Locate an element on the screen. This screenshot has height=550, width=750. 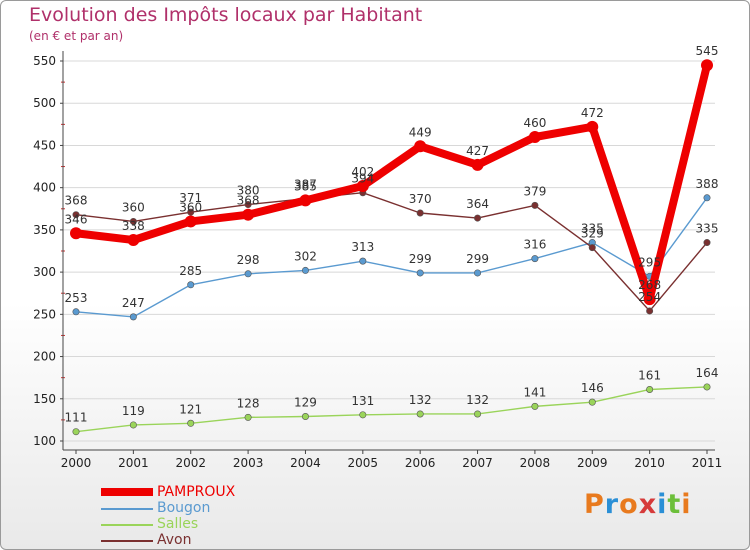
data-label-avon: 379 is located at coordinates (534, 191).